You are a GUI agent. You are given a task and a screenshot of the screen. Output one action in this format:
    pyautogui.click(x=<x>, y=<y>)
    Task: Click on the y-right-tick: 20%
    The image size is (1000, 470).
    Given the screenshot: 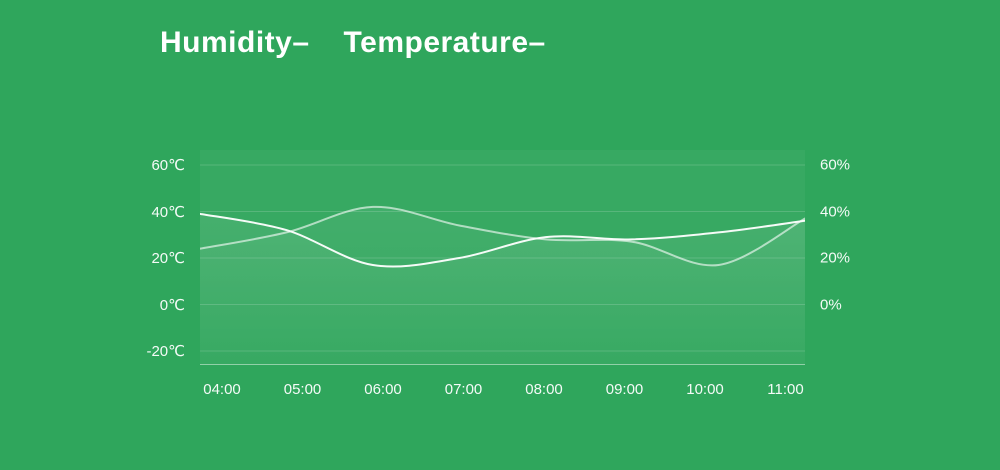 What is the action you would take?
    pyautogui.click(x=835, y=258)
    